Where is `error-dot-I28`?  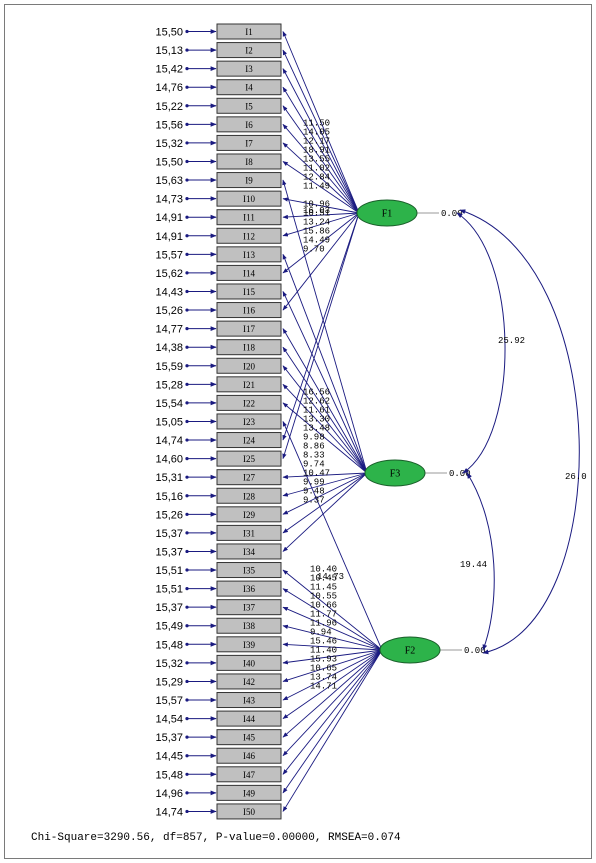 error-dot-I28 is located at coordinates (187, 496).